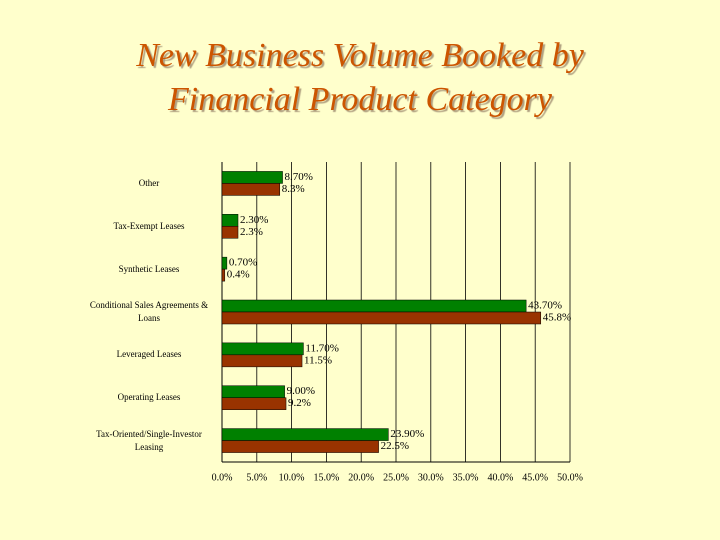  I want to click on x-tick-label: 50.0%, so click(570, 477).